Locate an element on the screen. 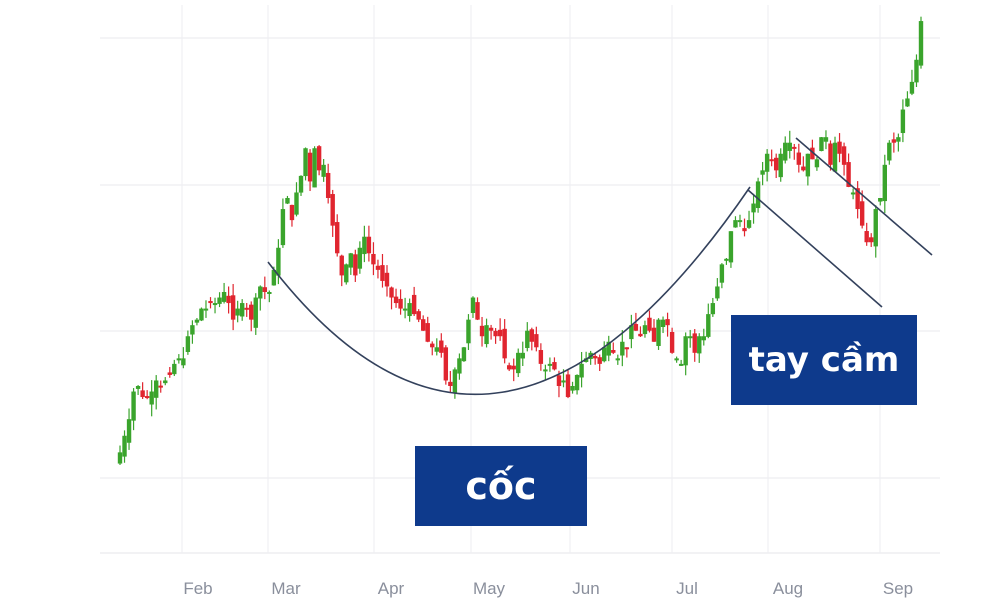  x-tick-label: May is located at coordinates (489, 588).